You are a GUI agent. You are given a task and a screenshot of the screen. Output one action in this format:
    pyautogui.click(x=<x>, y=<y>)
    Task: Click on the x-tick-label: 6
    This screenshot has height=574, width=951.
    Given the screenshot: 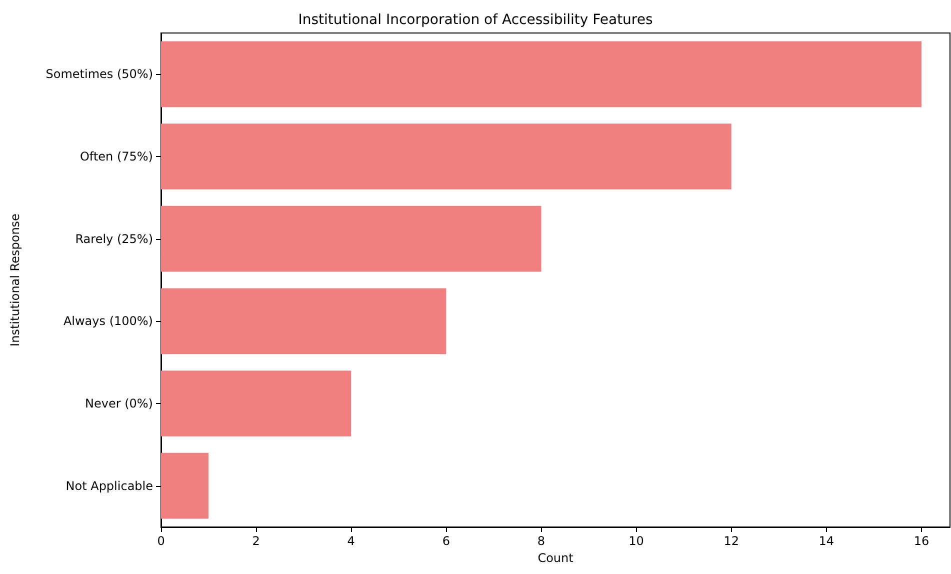 What is the action you would take?
    pyautogui.click(x=446, y=541)
    